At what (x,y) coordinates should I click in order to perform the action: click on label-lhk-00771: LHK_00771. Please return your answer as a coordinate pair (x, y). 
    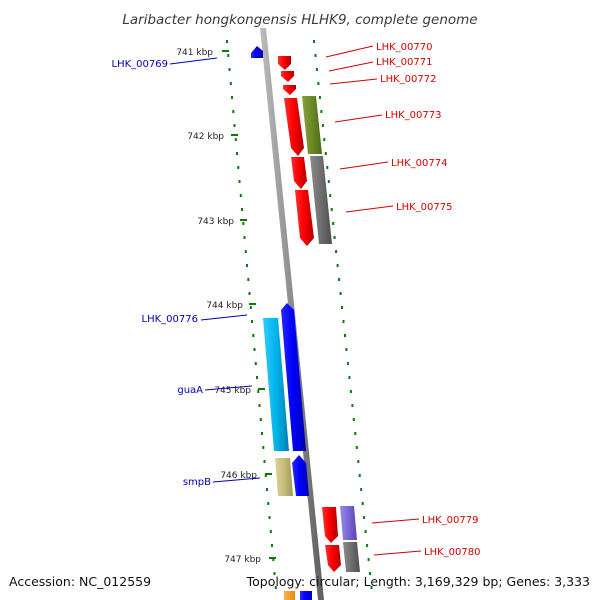
    Looking at the image, I should click on (404, 62).